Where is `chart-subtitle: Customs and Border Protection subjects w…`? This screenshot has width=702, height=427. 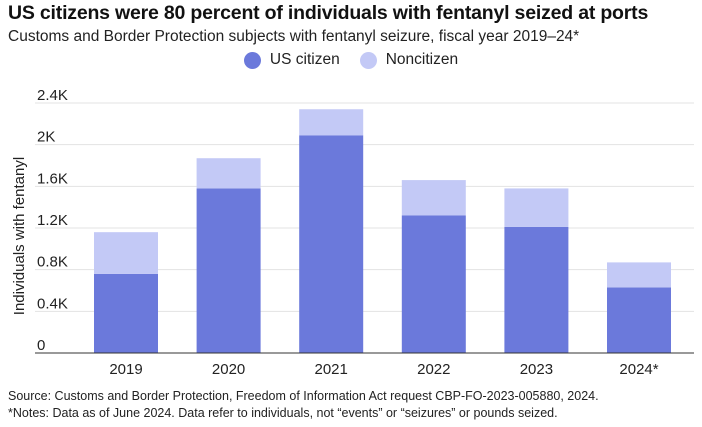
chart-subtitle: Customs and Border Protection subjects w… is located at coordinates (294, 36).